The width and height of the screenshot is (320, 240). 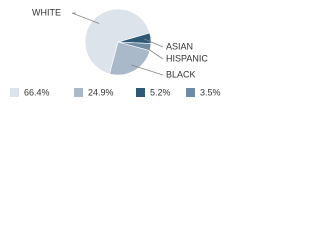 What do you see at coordinates (101, 92) in the screenshot?
I see `legend-label: 24.9%` at bounding box center [101, 92].